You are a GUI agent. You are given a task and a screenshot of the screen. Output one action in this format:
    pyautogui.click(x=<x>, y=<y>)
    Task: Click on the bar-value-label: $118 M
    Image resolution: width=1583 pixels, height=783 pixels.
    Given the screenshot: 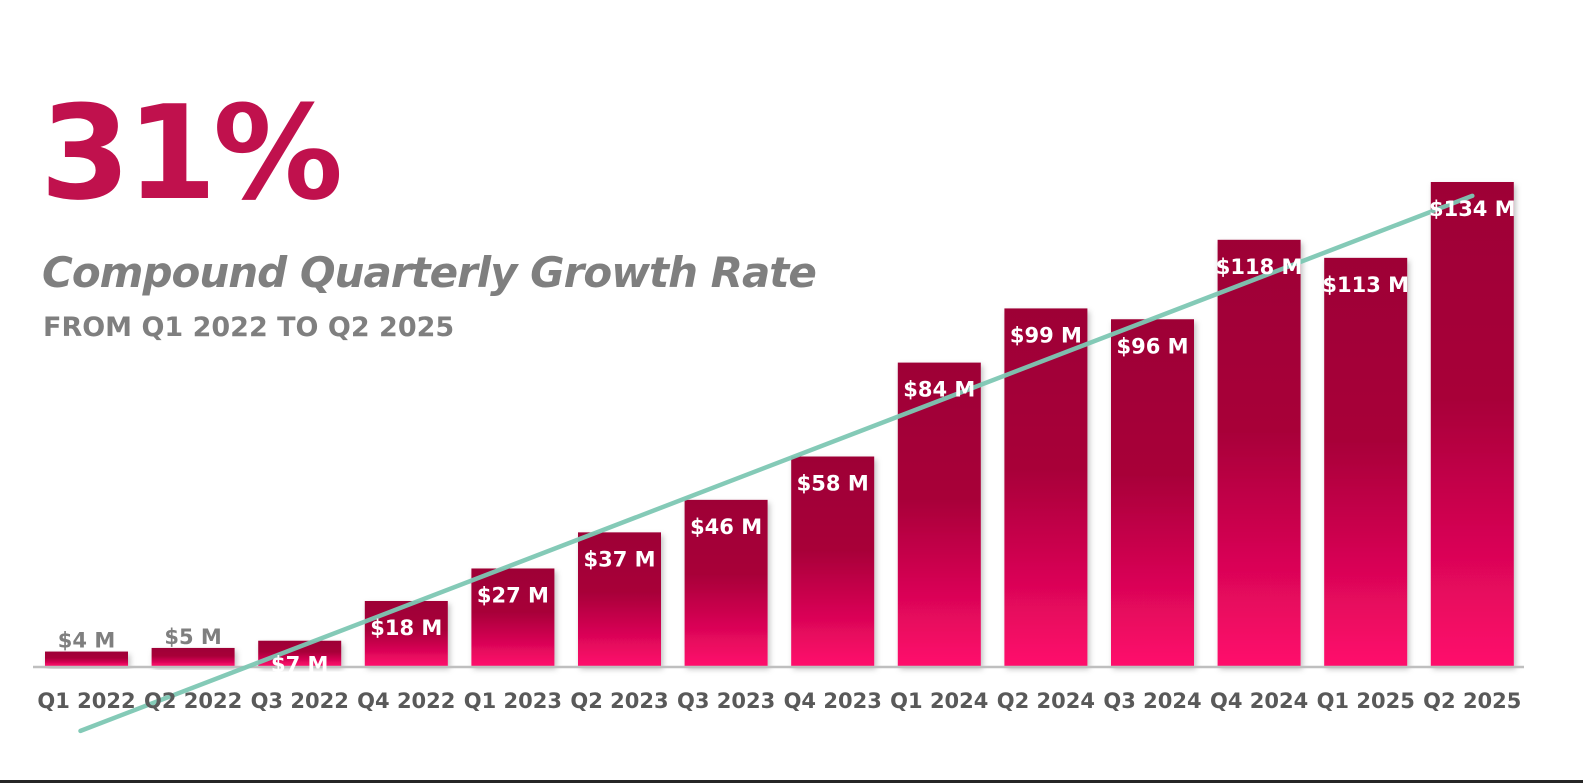 What is the action you would take?
    pyautogui.click(x=1259, y=267)
    